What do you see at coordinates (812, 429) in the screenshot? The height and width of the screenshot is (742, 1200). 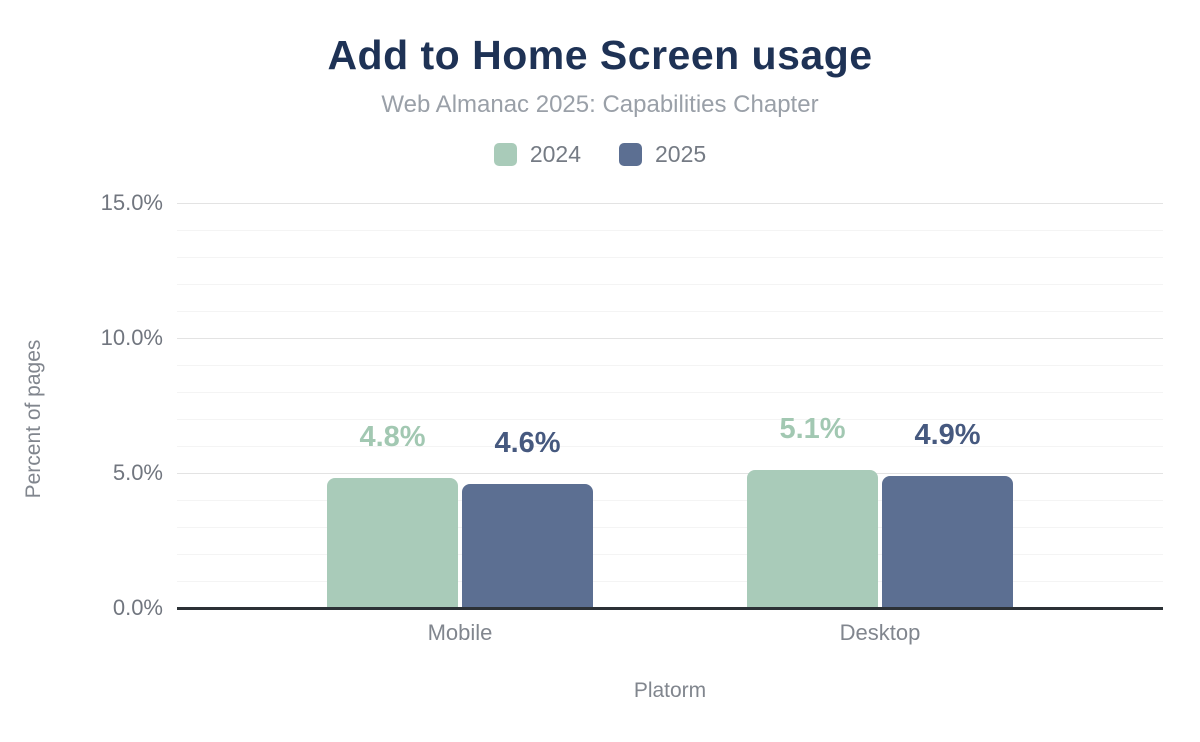 I see `bar-value-label-desktop-2024: 5.1%` at bounding box center [812, 429].